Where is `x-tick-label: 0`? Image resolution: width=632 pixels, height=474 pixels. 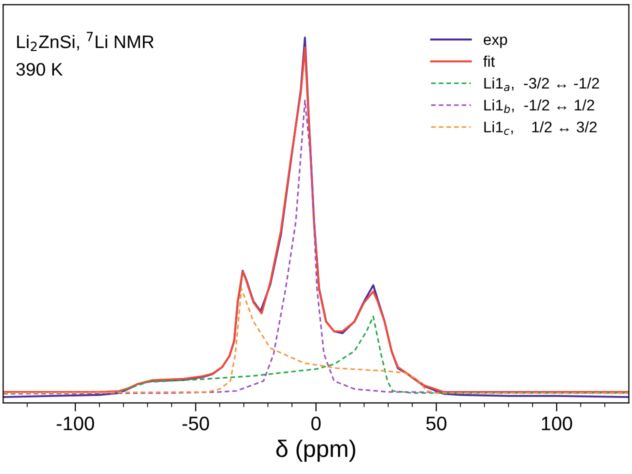
x-tick-label: 0 is located at coordinates (316, 423).